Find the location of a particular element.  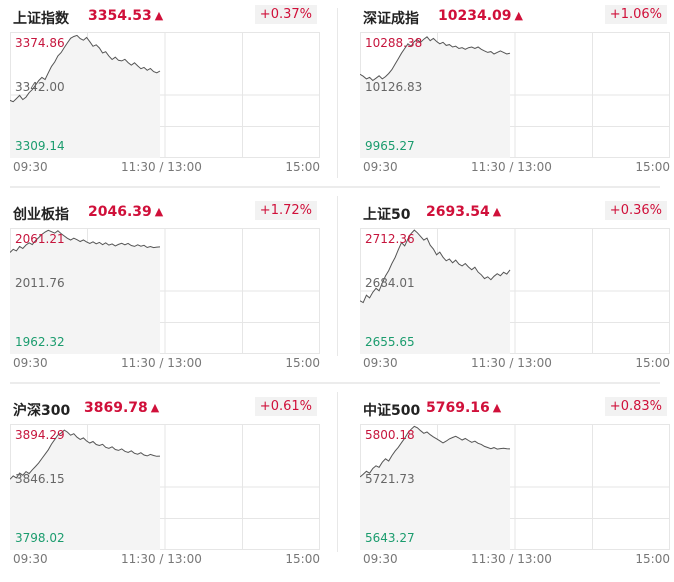

chart-high-label: 5800.18 is located at coordinates (390, 435).